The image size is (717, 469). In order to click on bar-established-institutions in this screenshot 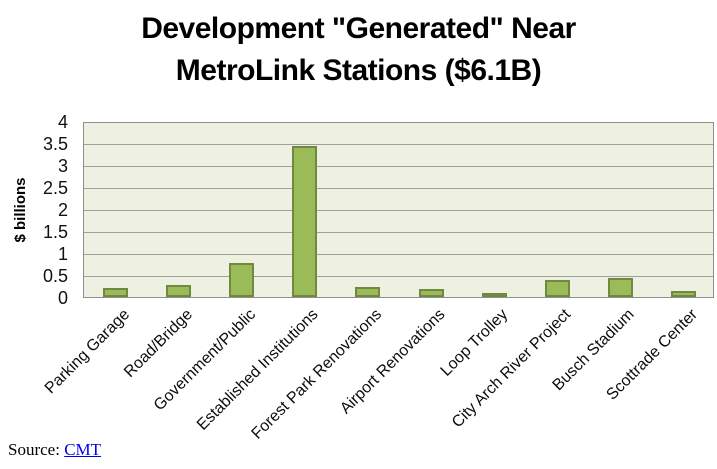, I will do `click(305, 221)`.